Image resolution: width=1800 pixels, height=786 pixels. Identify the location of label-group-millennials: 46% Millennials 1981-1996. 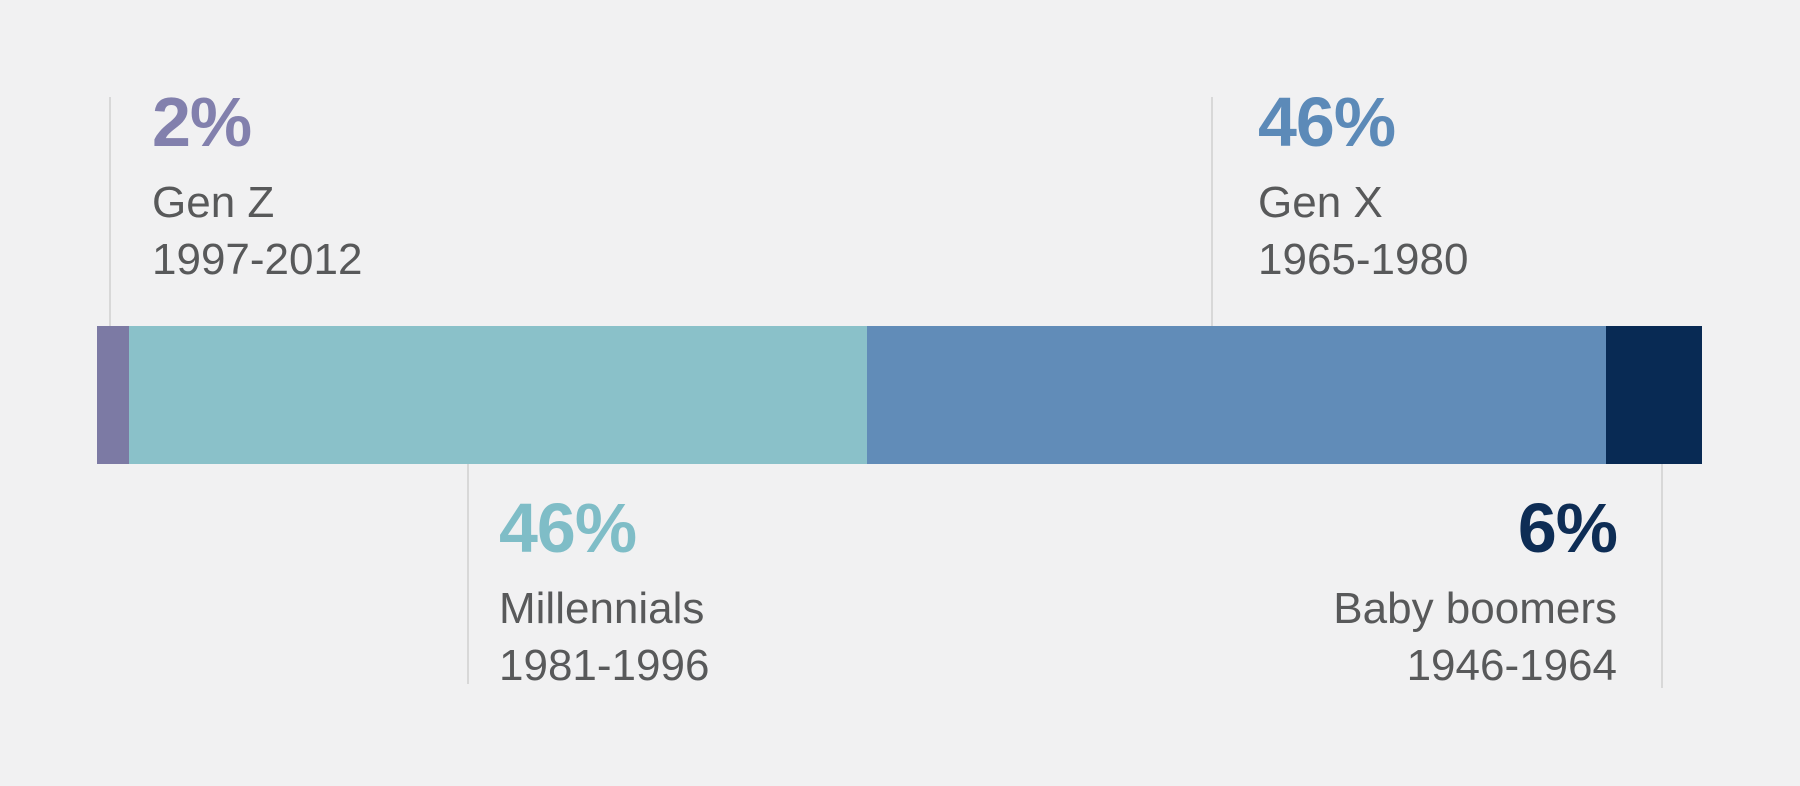
(604, 592).